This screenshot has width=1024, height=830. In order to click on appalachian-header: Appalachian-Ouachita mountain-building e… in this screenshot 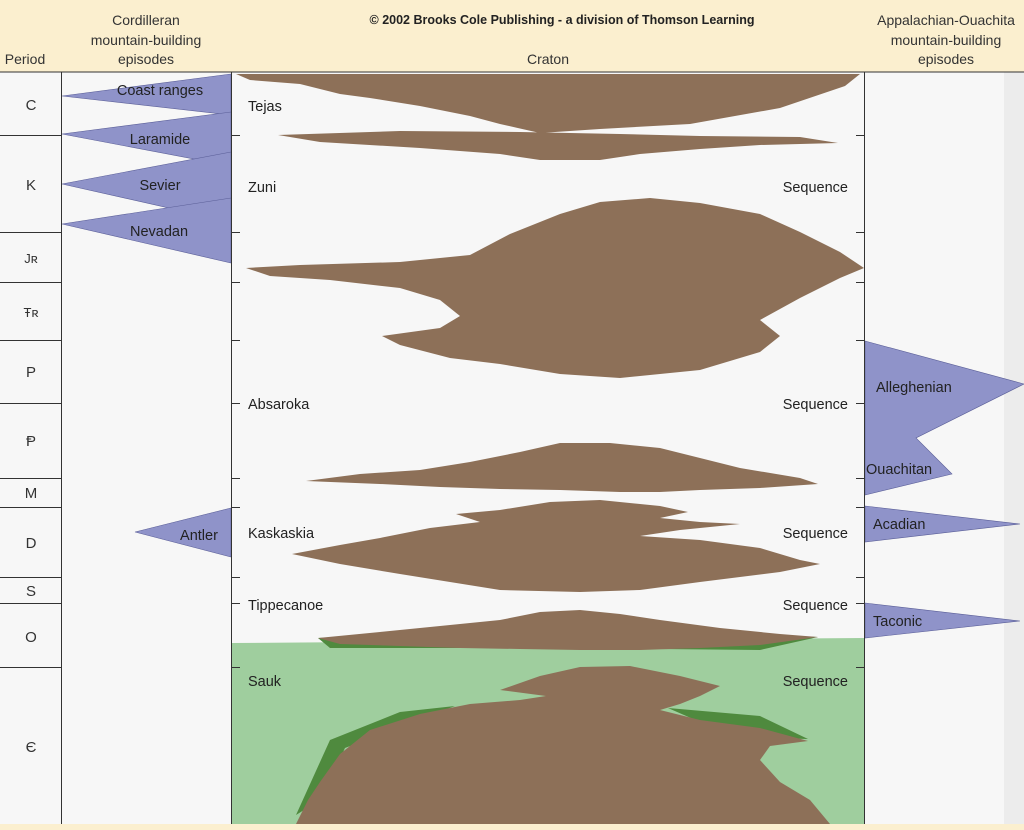, I will do `click(946, 39)`.